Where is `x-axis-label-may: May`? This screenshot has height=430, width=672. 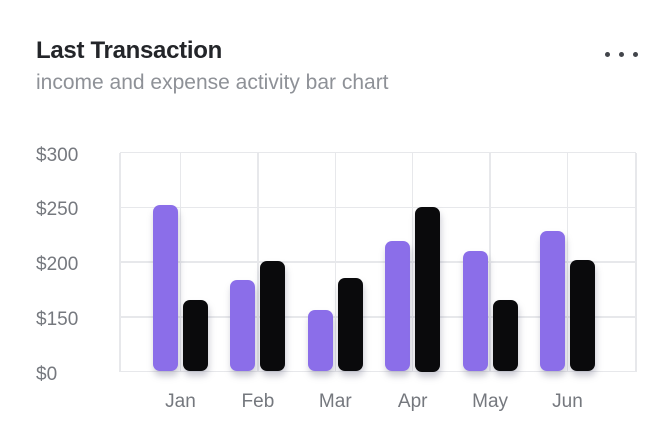 x-axis-label-may: May is located at coordinates (490, 401).